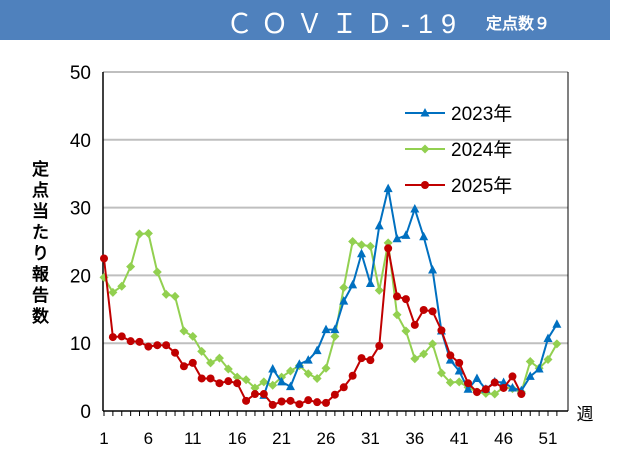 The width and height of the screenshot is (622, 457). What do you see at coordinates (80, 73) in the screenshot?
I see `y-tick-label: 50` at bounding box center [80, 73].